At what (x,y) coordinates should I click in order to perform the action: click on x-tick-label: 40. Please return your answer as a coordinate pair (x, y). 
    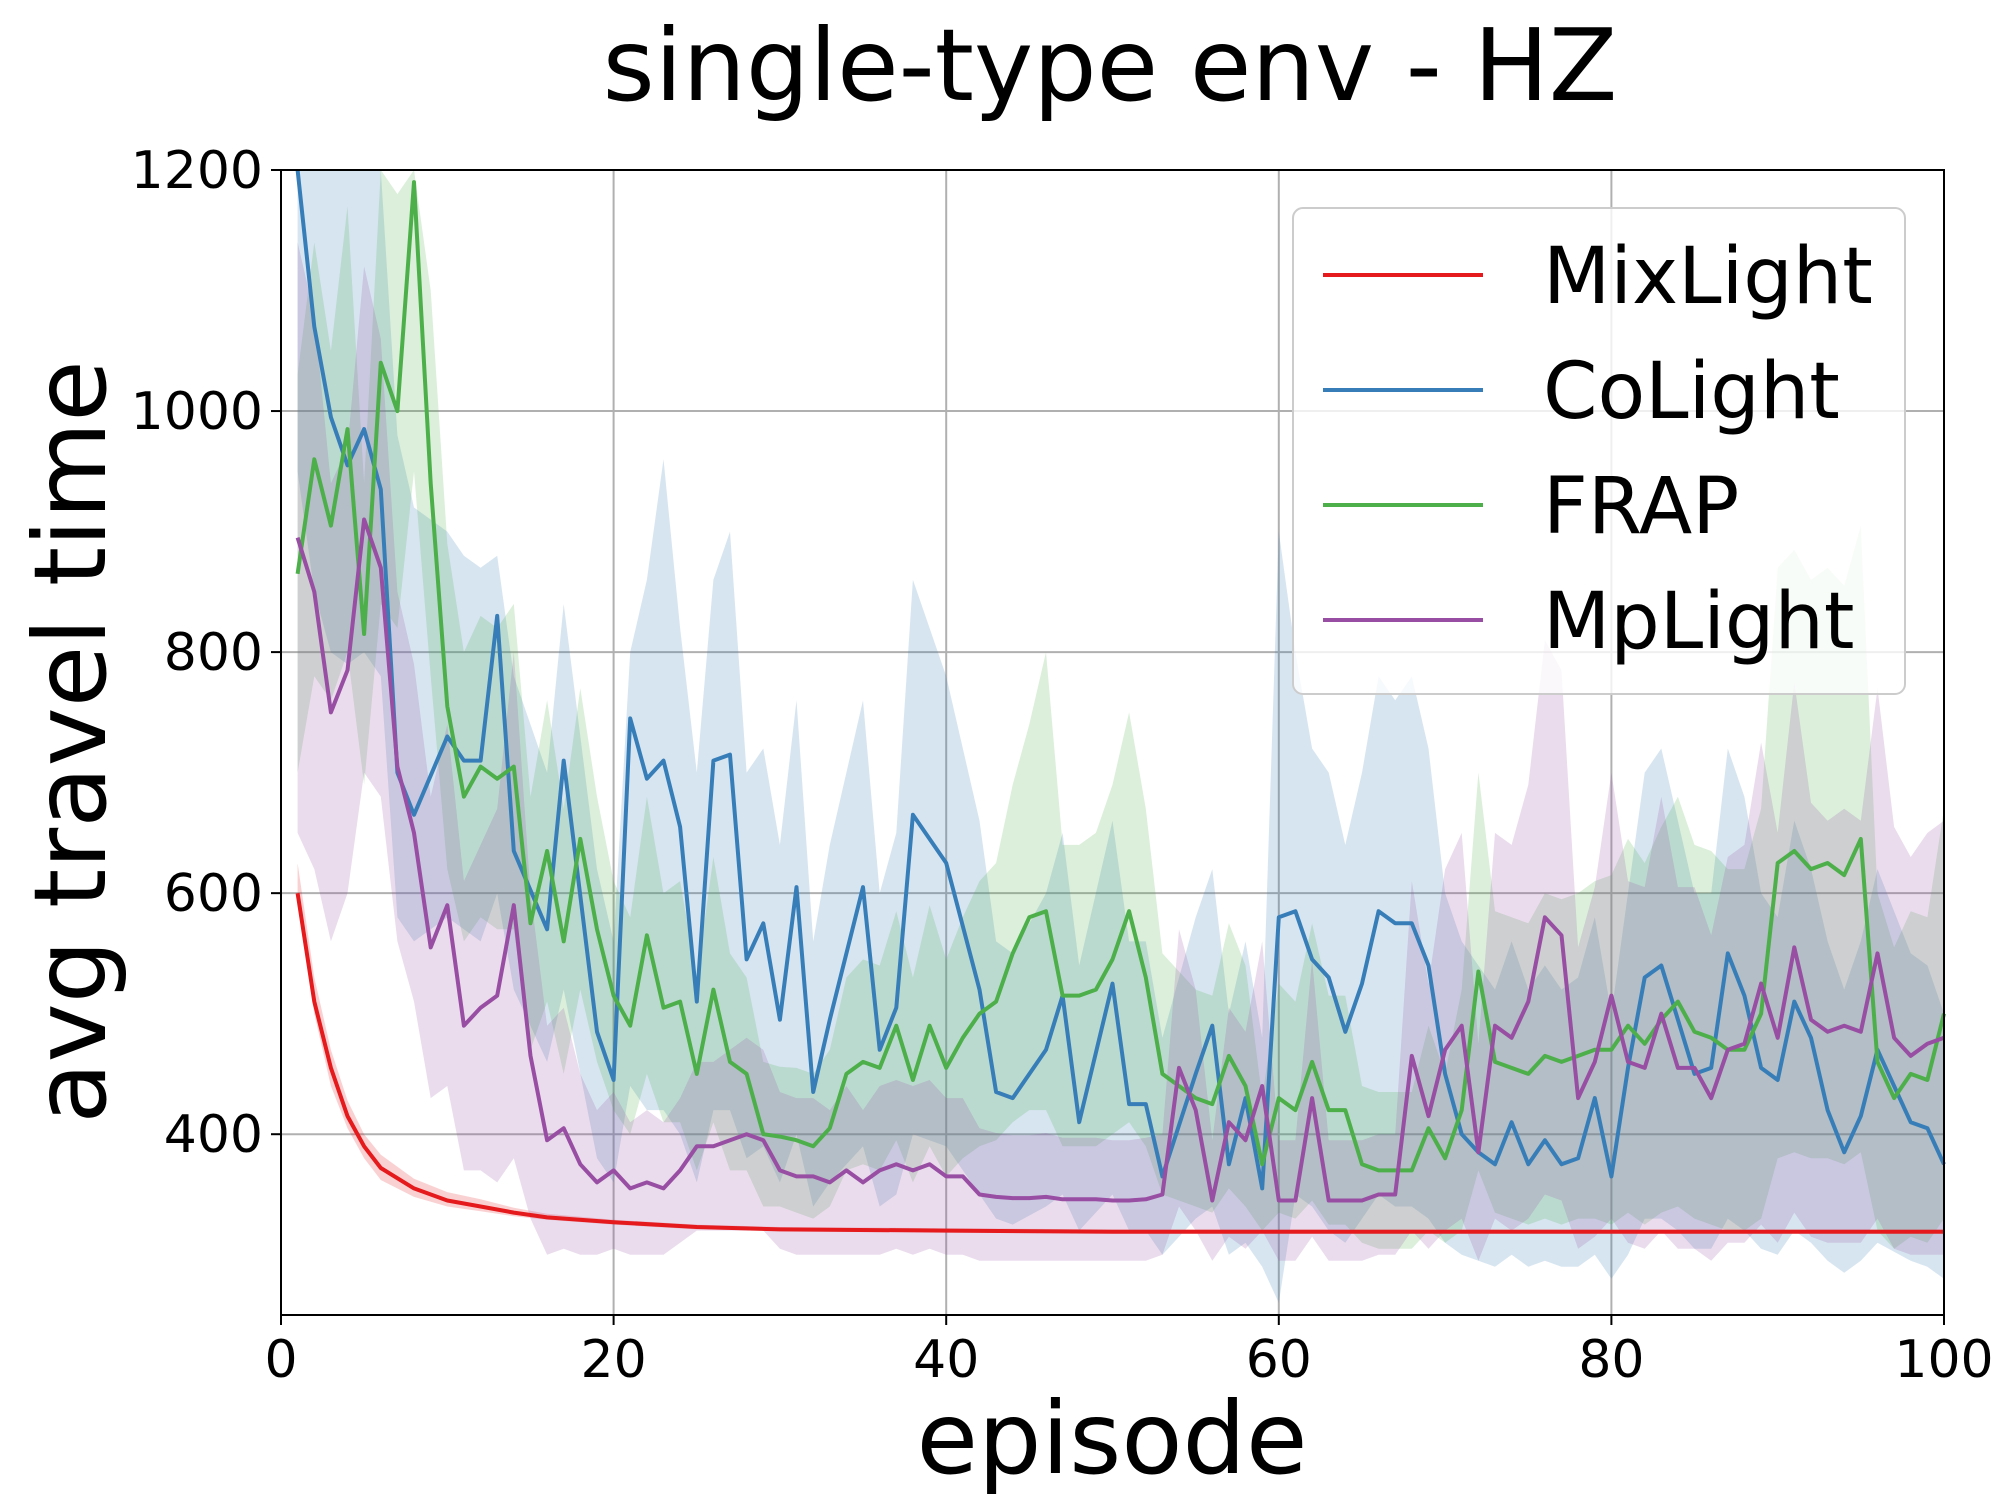
    Looking at the image, I should click on (946, 1360).